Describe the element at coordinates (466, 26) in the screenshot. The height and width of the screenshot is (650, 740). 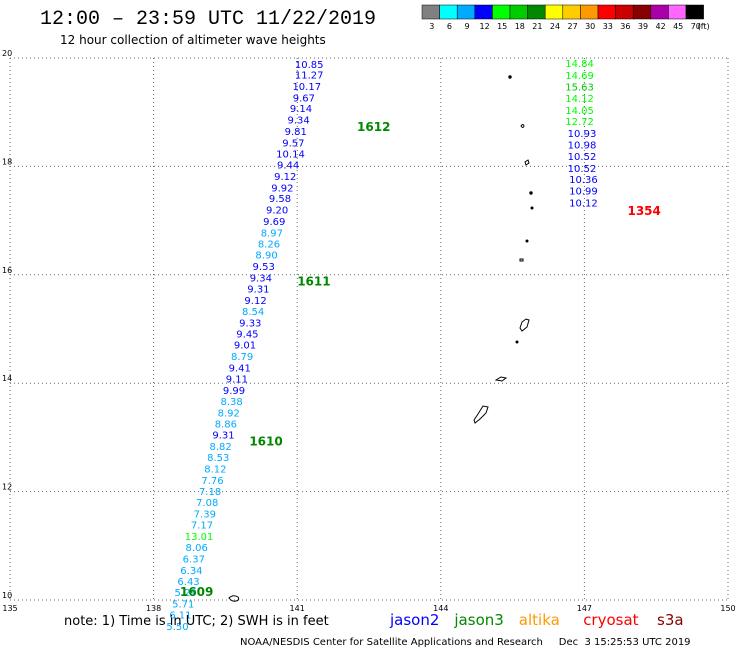
I see `legend-bin-label: 9` at that location.